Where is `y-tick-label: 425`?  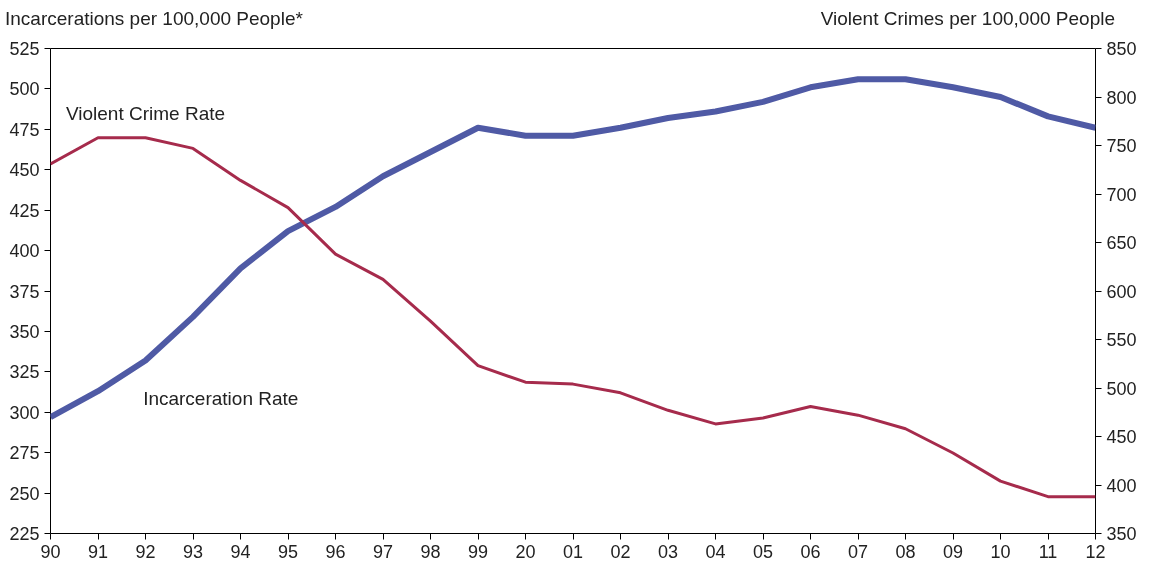 y-tick-label: 425 is located at coordinates (24, 210).